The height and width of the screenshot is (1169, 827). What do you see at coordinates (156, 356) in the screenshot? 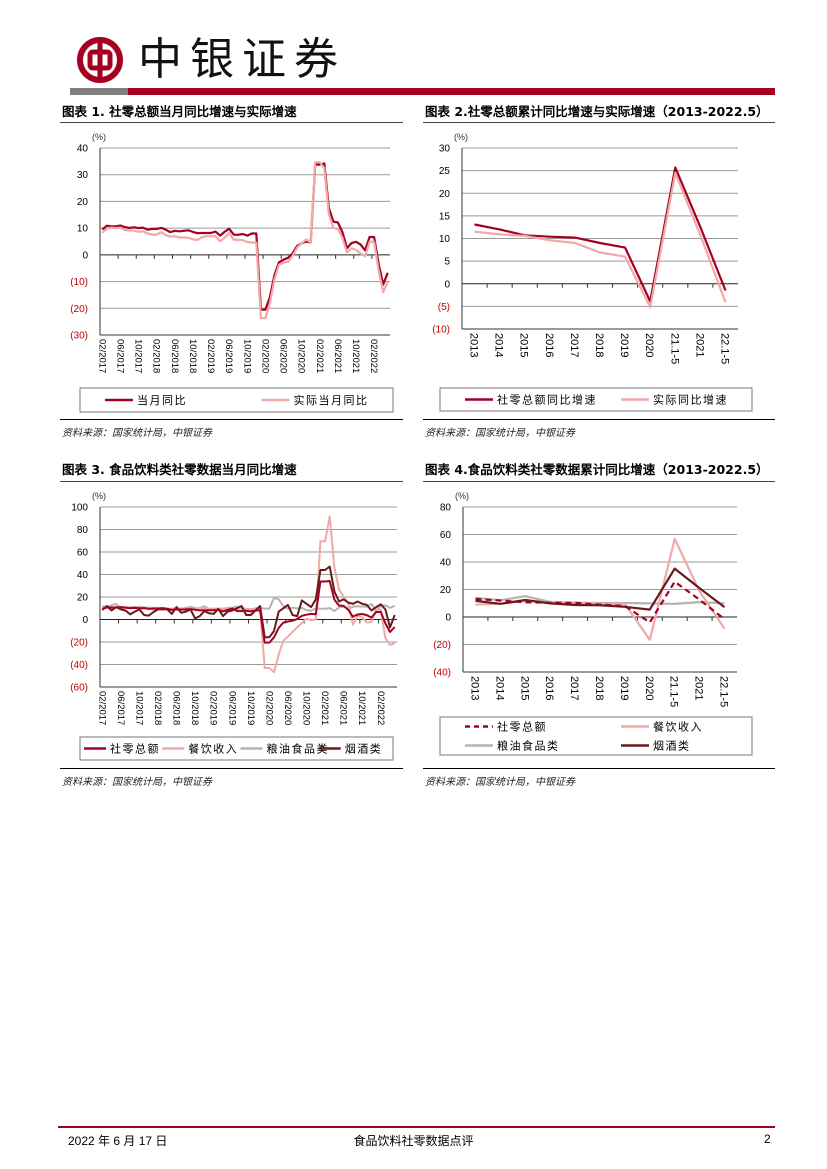
I see `x-tick-label: 02/2018` at bounding box center [156, 356].